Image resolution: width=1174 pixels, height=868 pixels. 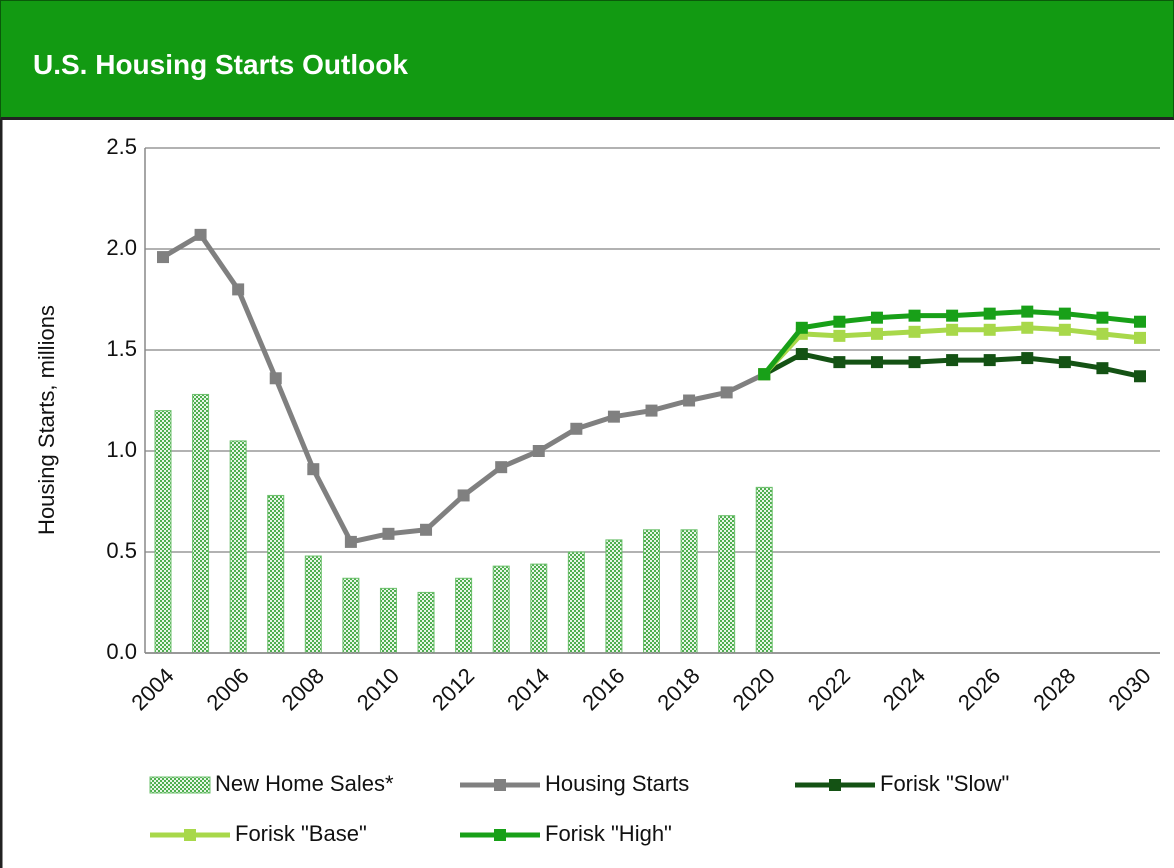 What do you see at coordinates (603, 689) in the screenshot?
I see `x-tick-label: 2016` at bounding box center [603, 689].